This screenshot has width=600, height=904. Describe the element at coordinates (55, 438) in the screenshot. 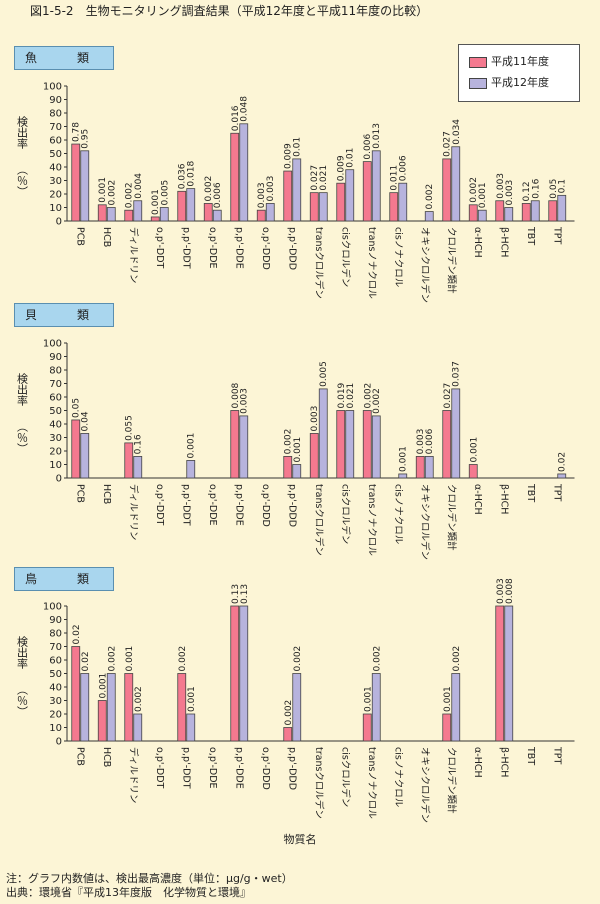

I see `y-tick-label: 30` at that location.